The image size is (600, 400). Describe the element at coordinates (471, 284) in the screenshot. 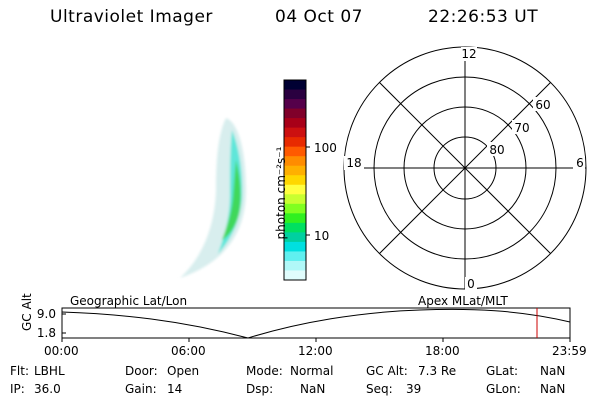

I see `mlt-label-bottom: 0` at that location.